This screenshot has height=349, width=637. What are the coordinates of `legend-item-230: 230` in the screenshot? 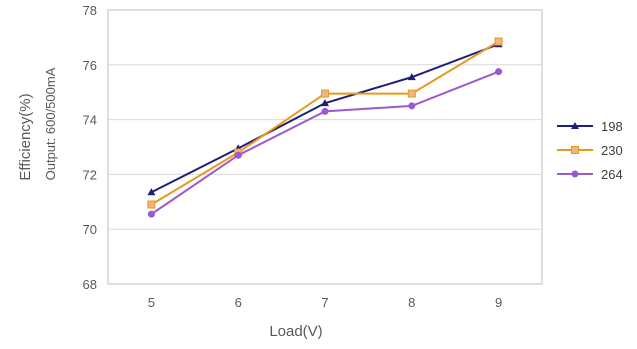 It's located at (590, 150).